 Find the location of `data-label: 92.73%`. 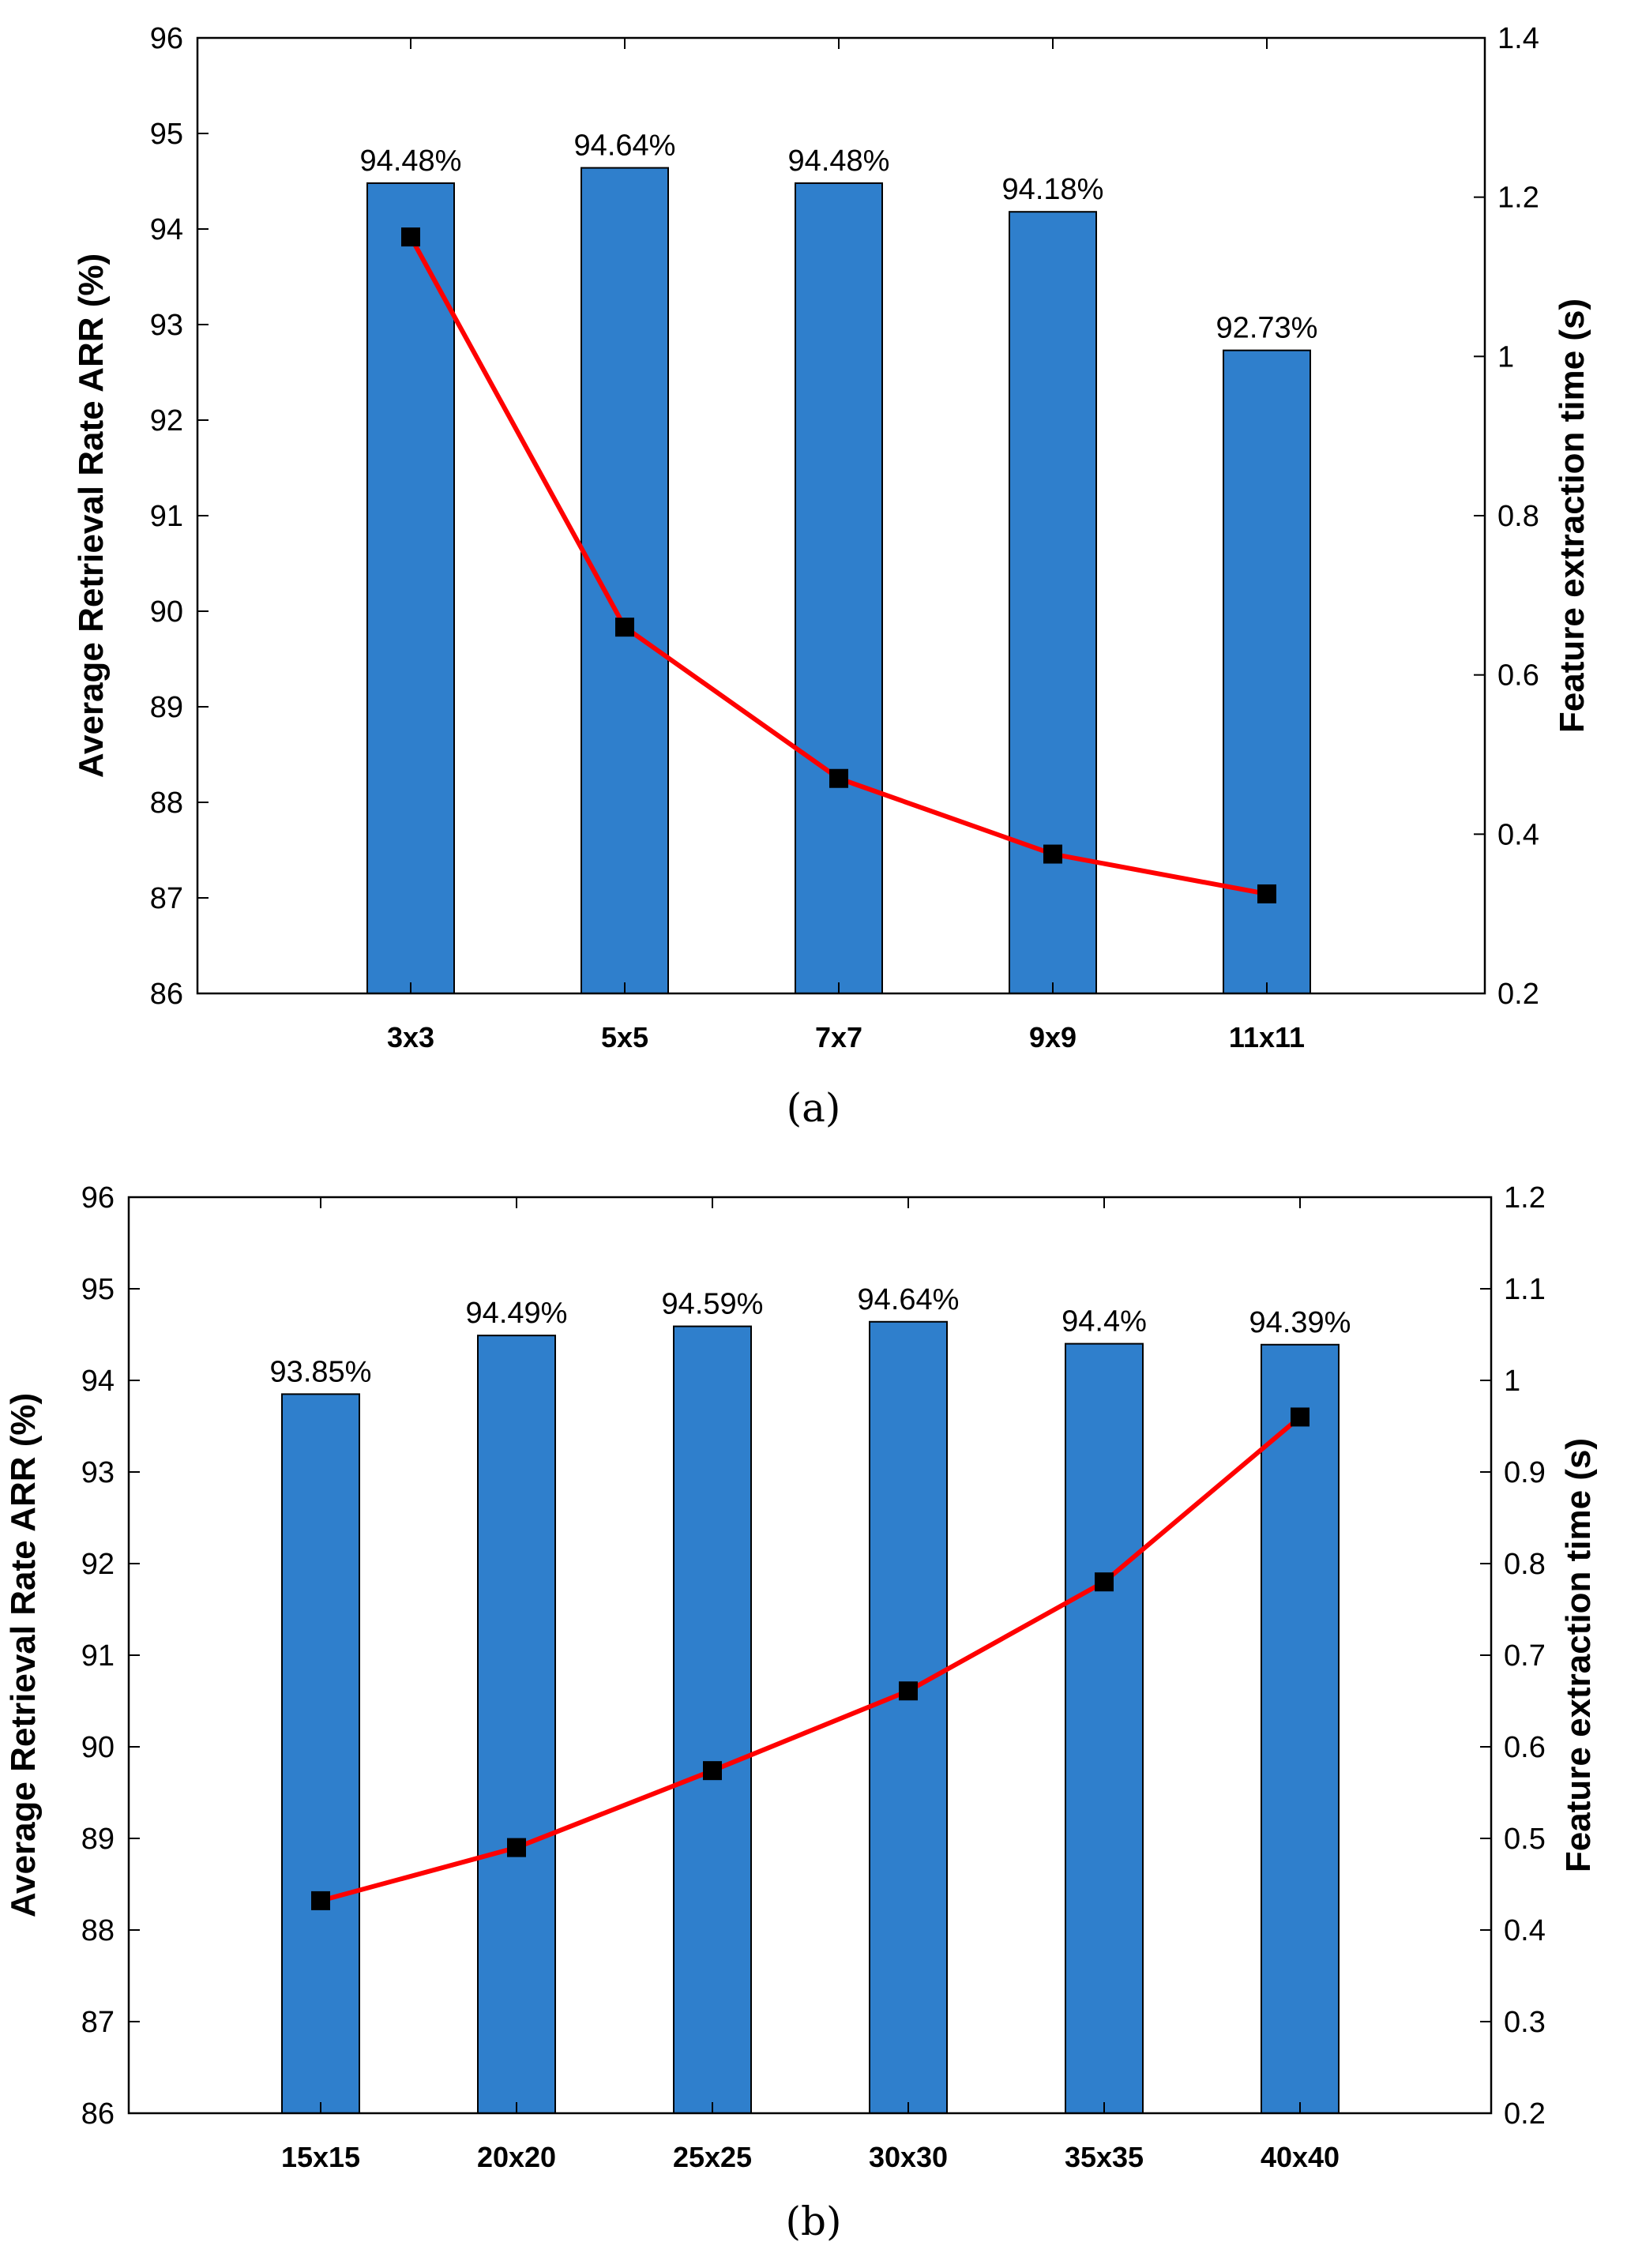

data-label: 92.73% is located at coordinates (1267, 328).